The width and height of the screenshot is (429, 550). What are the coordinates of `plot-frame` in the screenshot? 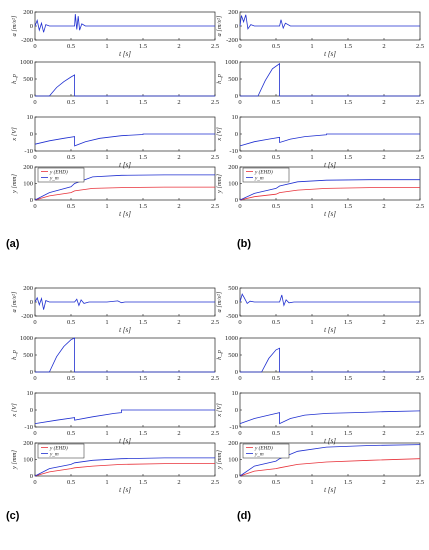 It's located at (125, 79).